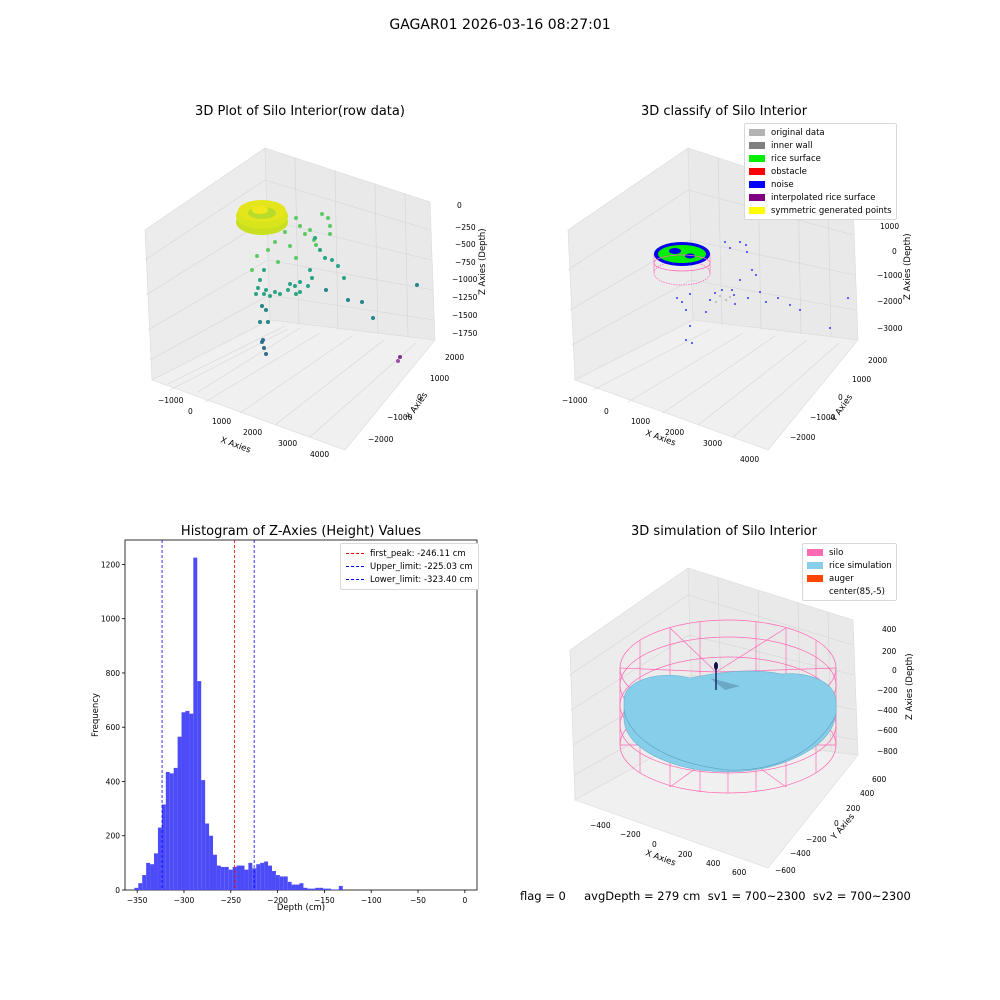 This screenshot has height=1000, width=1000. What do you see at coordinates (841, 578) in the screenshot?
I see `legend-label: auger` at bounding box center [841, 578].